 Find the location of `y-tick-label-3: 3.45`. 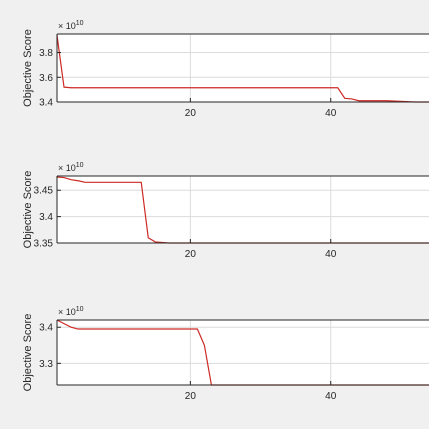

y-tick-label-3: 3.45 is located at coordinates (44, 191).